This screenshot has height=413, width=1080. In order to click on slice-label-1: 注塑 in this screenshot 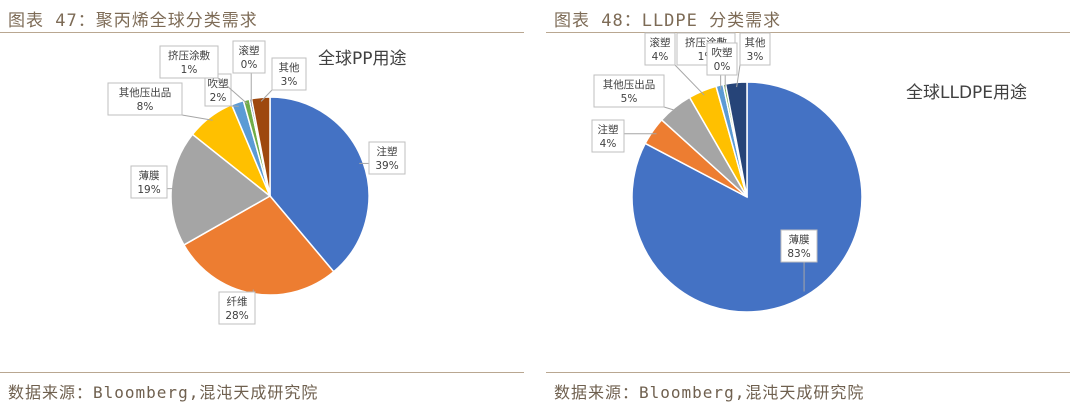, I will do `click(608, 129)`.